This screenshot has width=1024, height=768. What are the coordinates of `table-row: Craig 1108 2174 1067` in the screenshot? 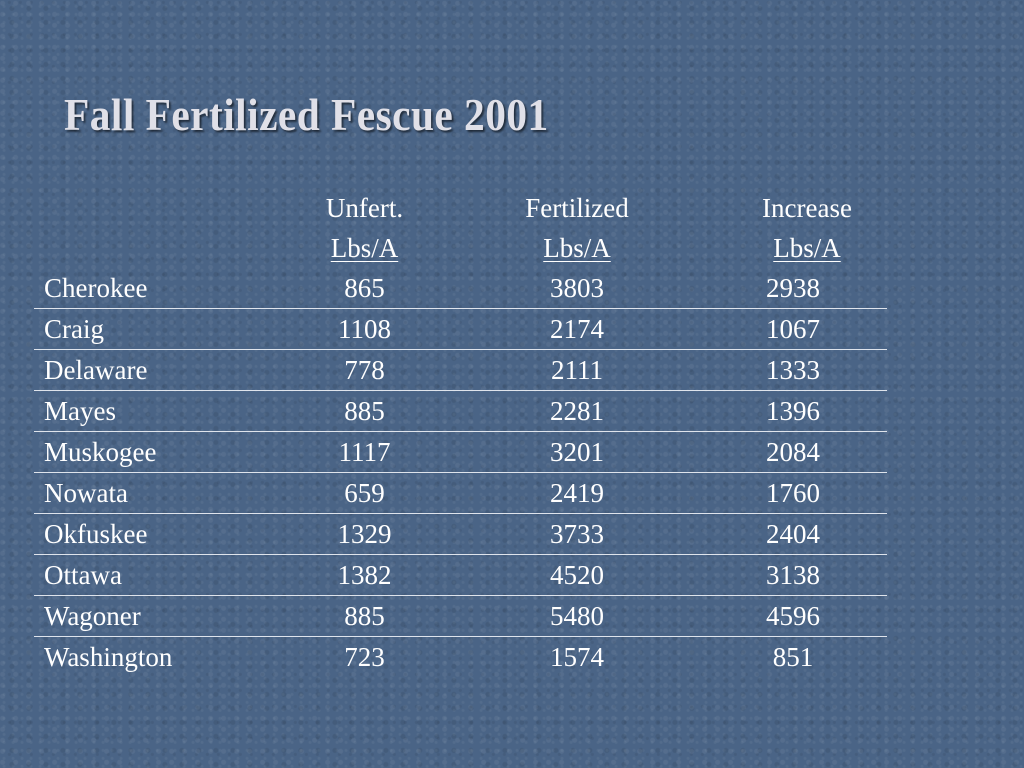 It's located at (460, 329).